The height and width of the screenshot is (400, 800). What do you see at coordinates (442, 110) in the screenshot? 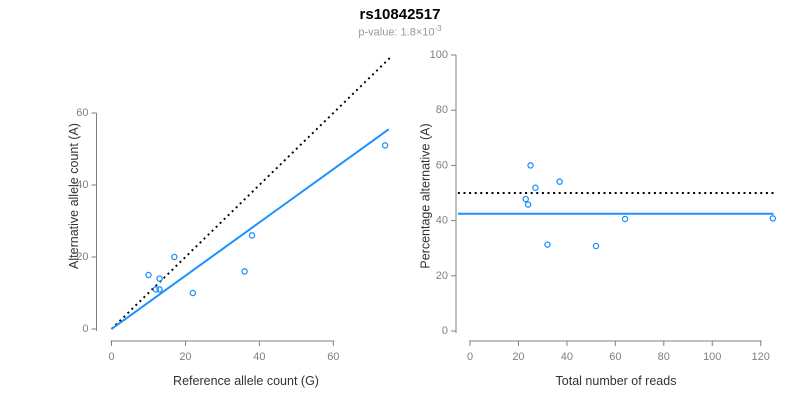
I see `y-tick-label: 80` at bounding box center [442, 110].